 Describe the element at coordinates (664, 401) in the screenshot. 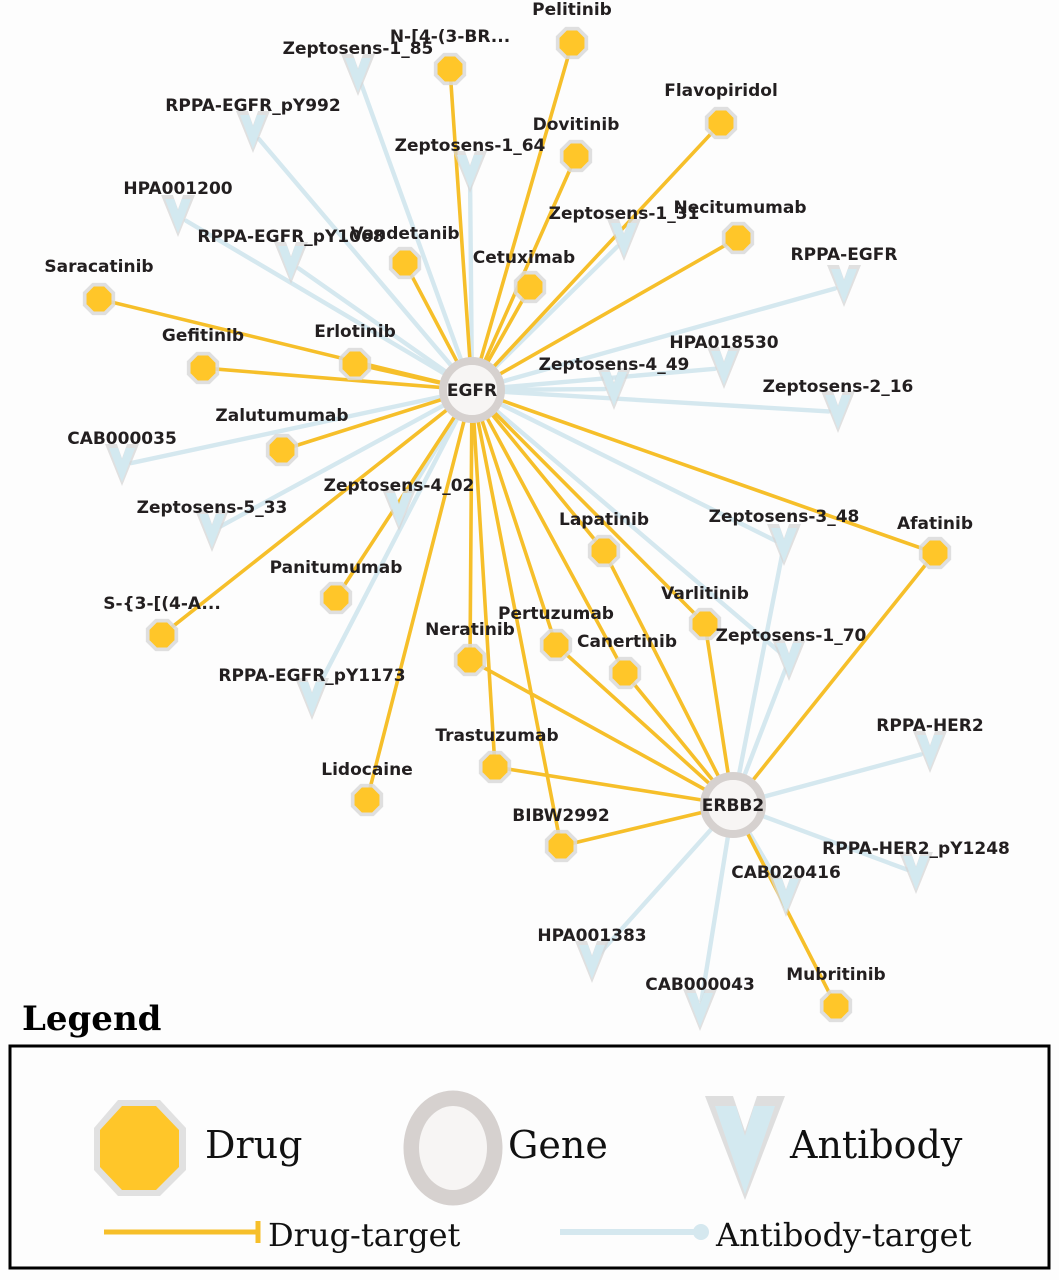

I see `edge-zeptosens-2-16-to-egfr` at that location.